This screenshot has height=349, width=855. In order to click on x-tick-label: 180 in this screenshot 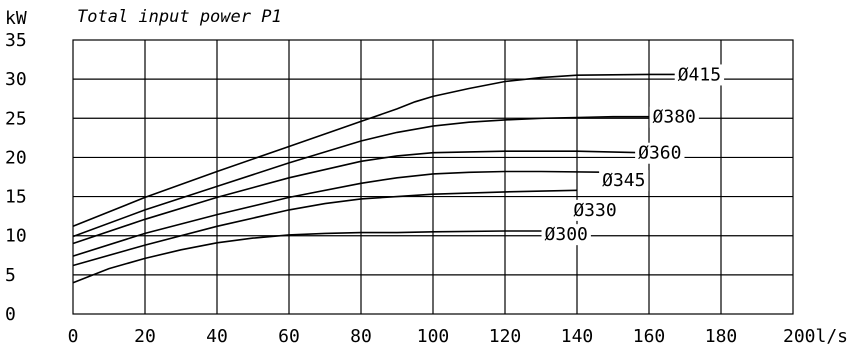, I will do `click(721, 336)`.